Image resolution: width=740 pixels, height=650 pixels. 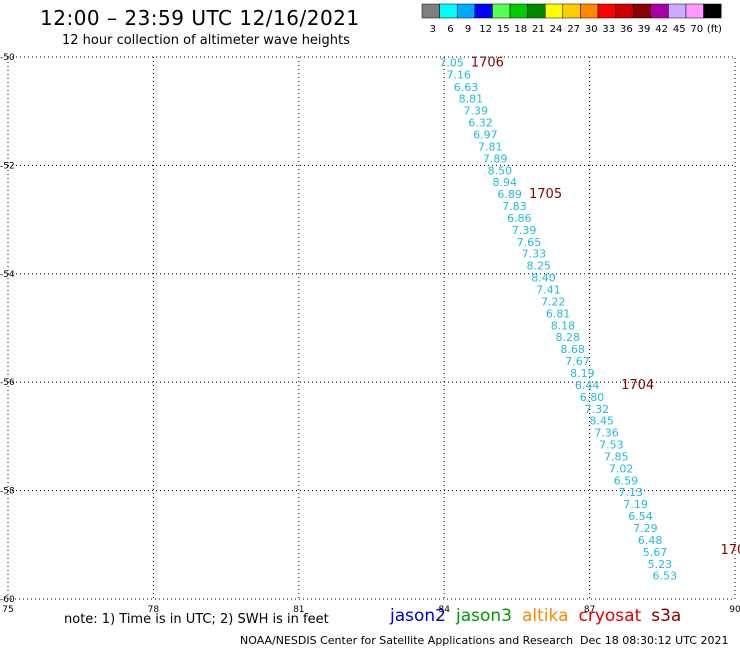 What do you see at coordinates (451, 62) in the screenshot?
I see `wave-height-point: 7.05` at bounding box center [451, 62].